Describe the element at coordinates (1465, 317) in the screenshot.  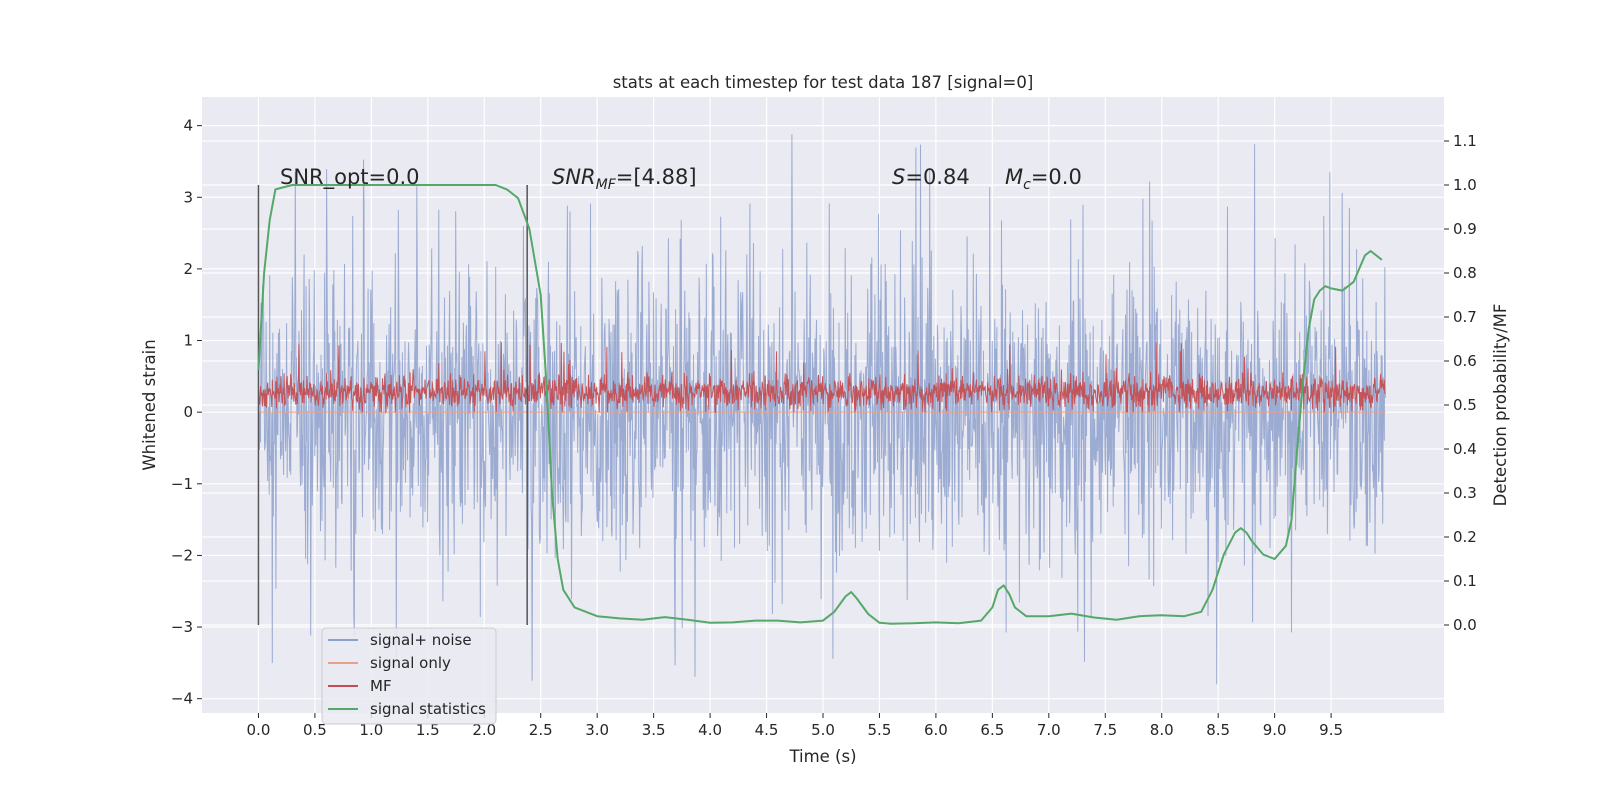
I see `y-right-tick-label: 0.7` at that location.